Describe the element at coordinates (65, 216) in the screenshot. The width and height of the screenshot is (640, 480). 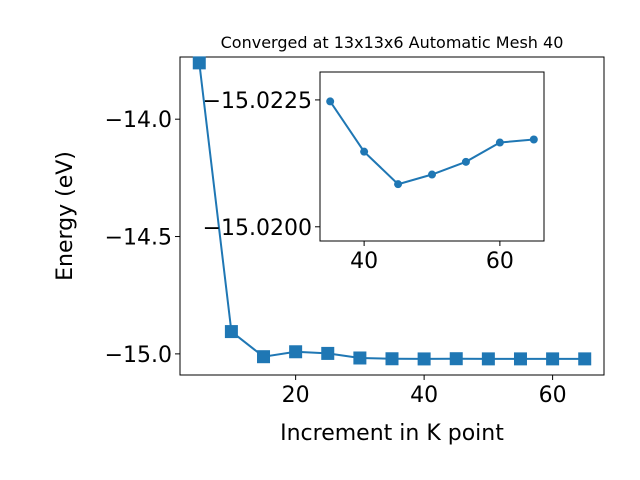
I see `y-axis-label: Energy (eV)` at that location.